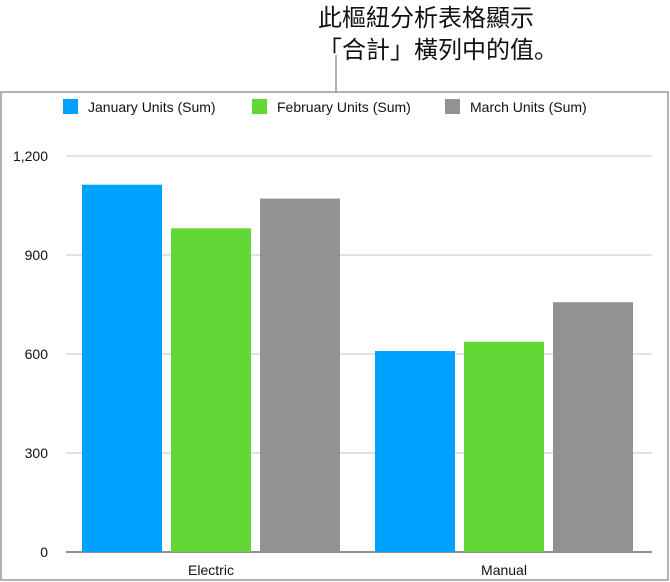 This screenshot has height=582, width=670. What do you see at coordinates (44, 552) in the screenshot?
I see `y-tick-label: 0` at bounding box center [44, 552].